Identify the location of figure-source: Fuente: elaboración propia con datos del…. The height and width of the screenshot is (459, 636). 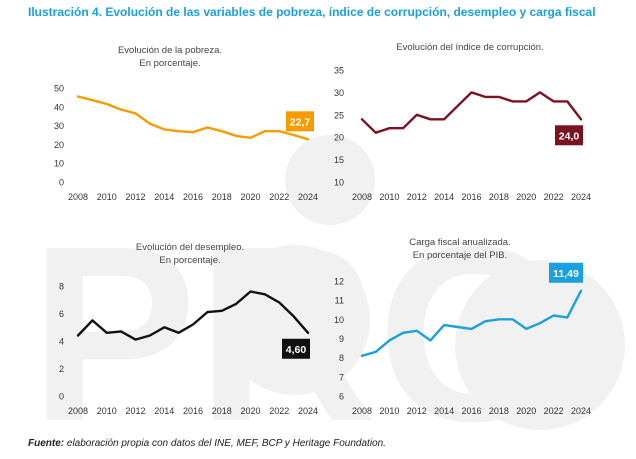
(207, 443).